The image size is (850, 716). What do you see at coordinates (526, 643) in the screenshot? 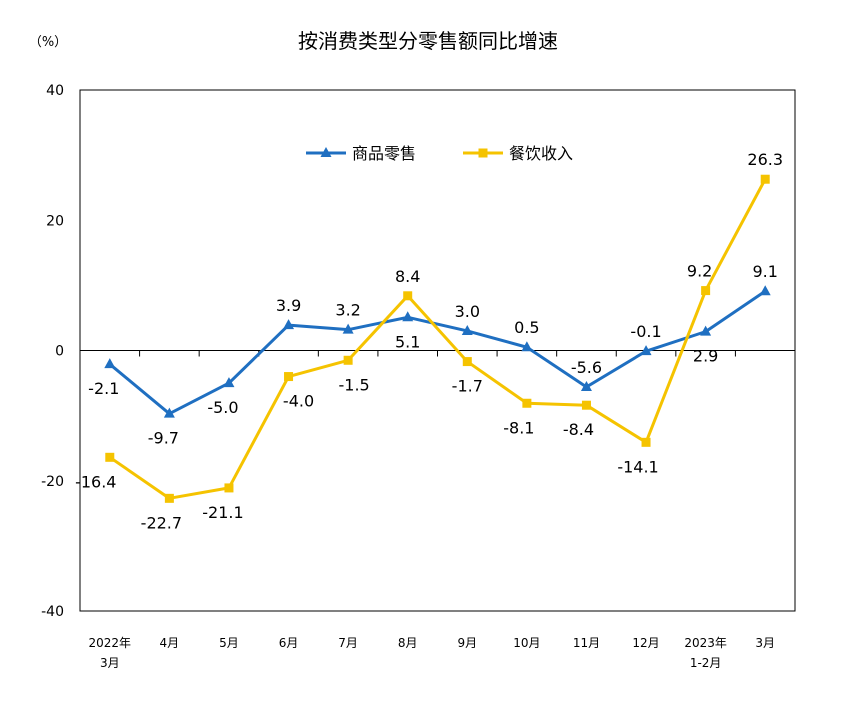
I see `x-tick-label: 10月` at bounding box center [526, 643].